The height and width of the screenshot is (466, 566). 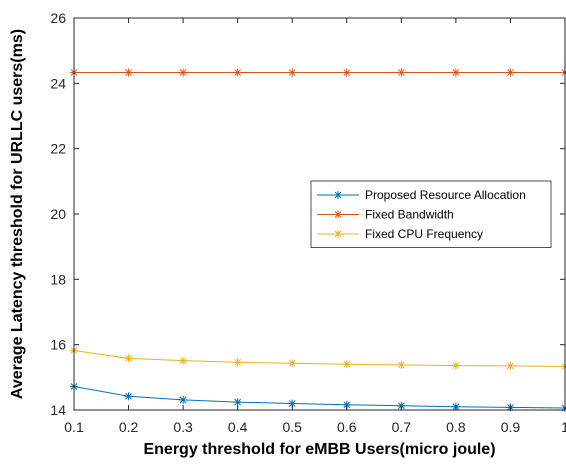 I want to click on y-tick-label: 26, so click(x=58, y=18).